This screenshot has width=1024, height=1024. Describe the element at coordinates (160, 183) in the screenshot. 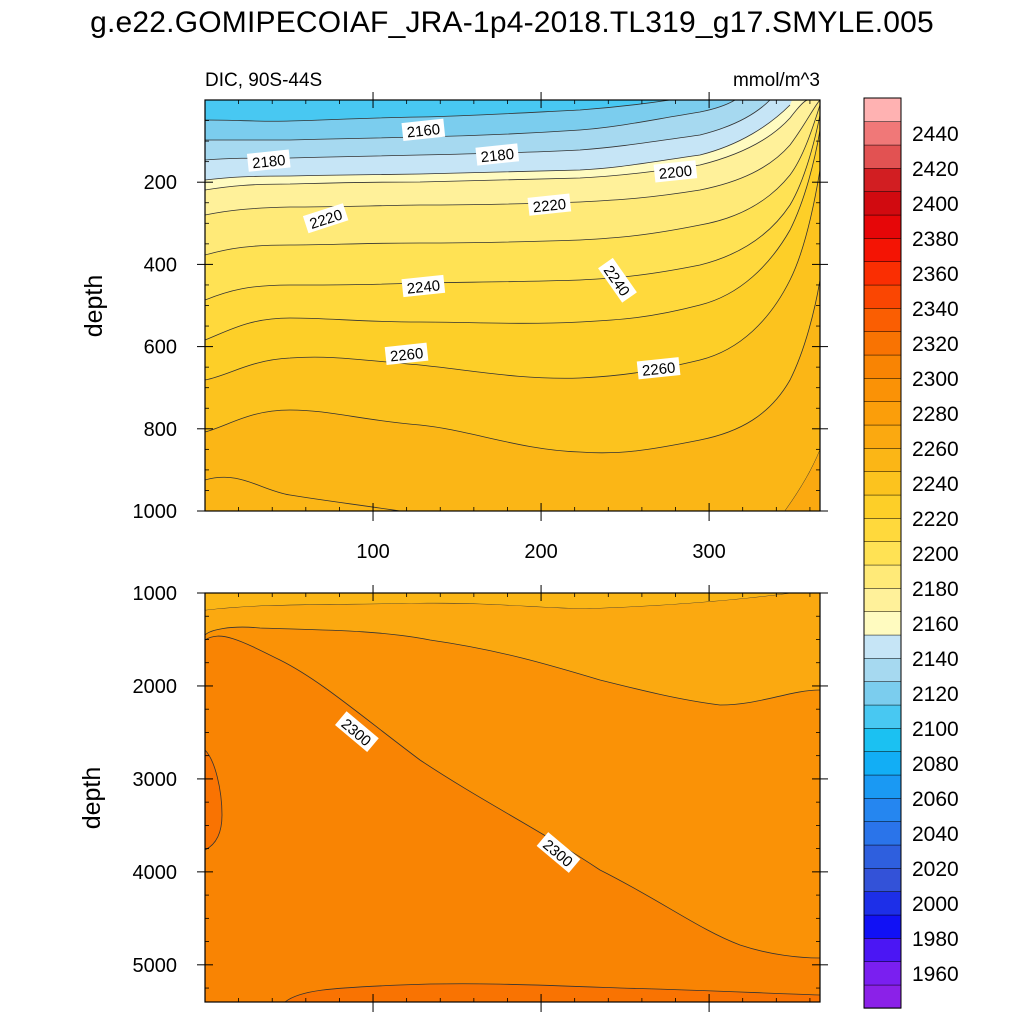

I see `y-tick-label: 200` at that location.